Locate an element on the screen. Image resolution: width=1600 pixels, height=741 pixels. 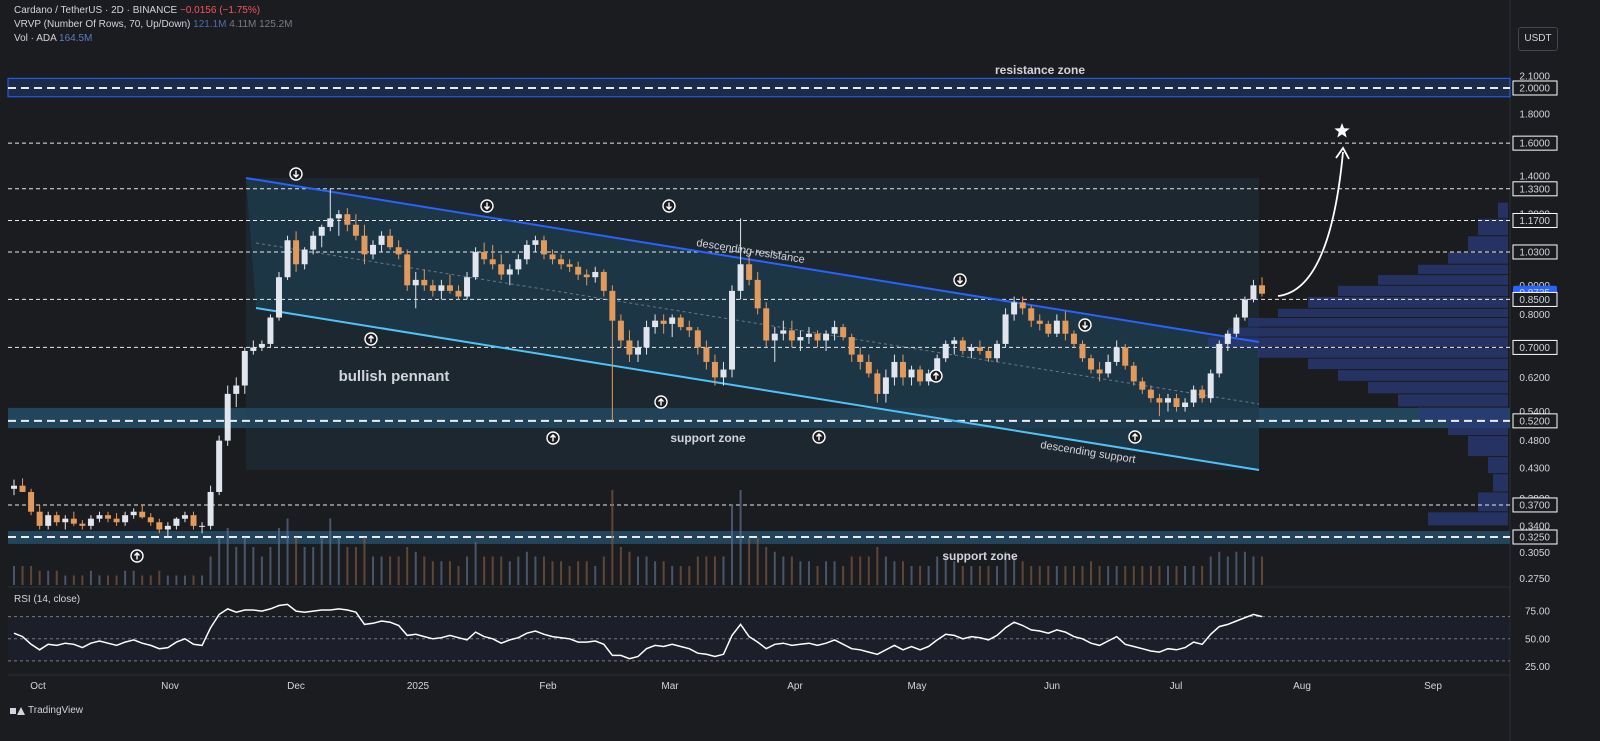
price-tick-label: 0.3250 is located at coordinates (1534, 538).